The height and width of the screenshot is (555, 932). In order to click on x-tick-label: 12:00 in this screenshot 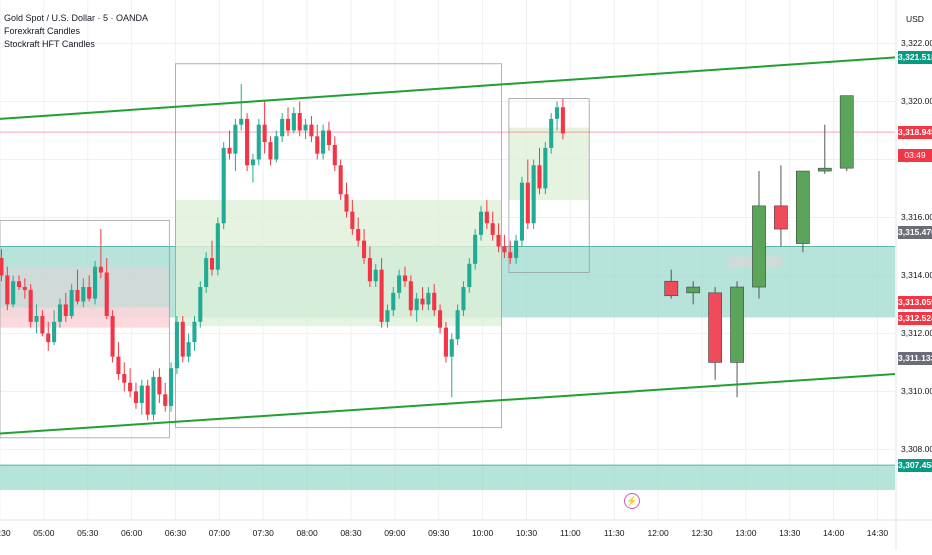, I will do `click(658, 533)`.